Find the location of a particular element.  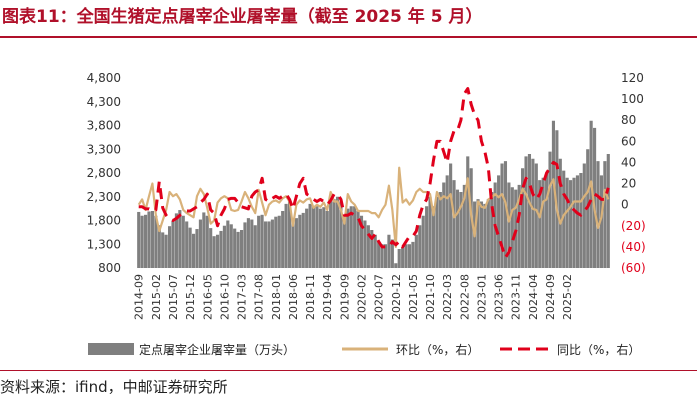

mom-line is located at coordinates (373, 207).